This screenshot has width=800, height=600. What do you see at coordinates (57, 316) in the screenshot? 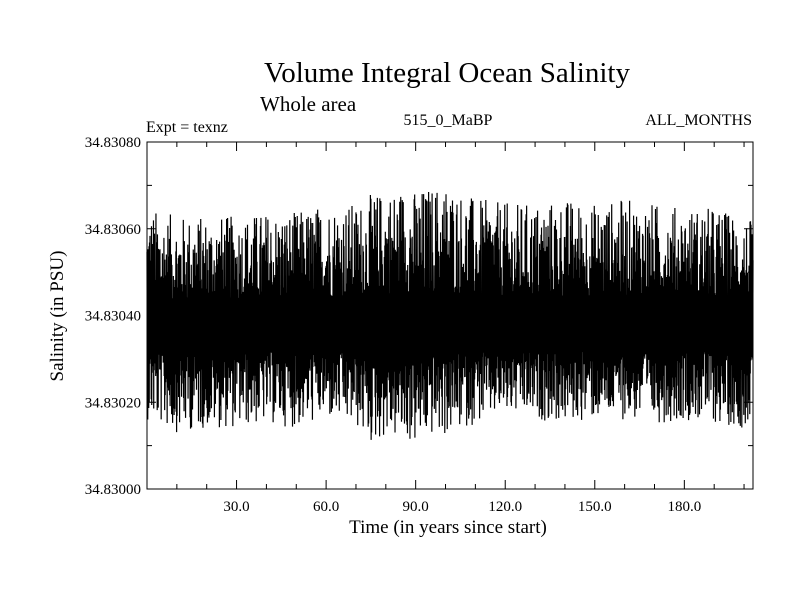
I see `y-axis-label: Salinity (in PSU)` at bounding box center [57, 316].